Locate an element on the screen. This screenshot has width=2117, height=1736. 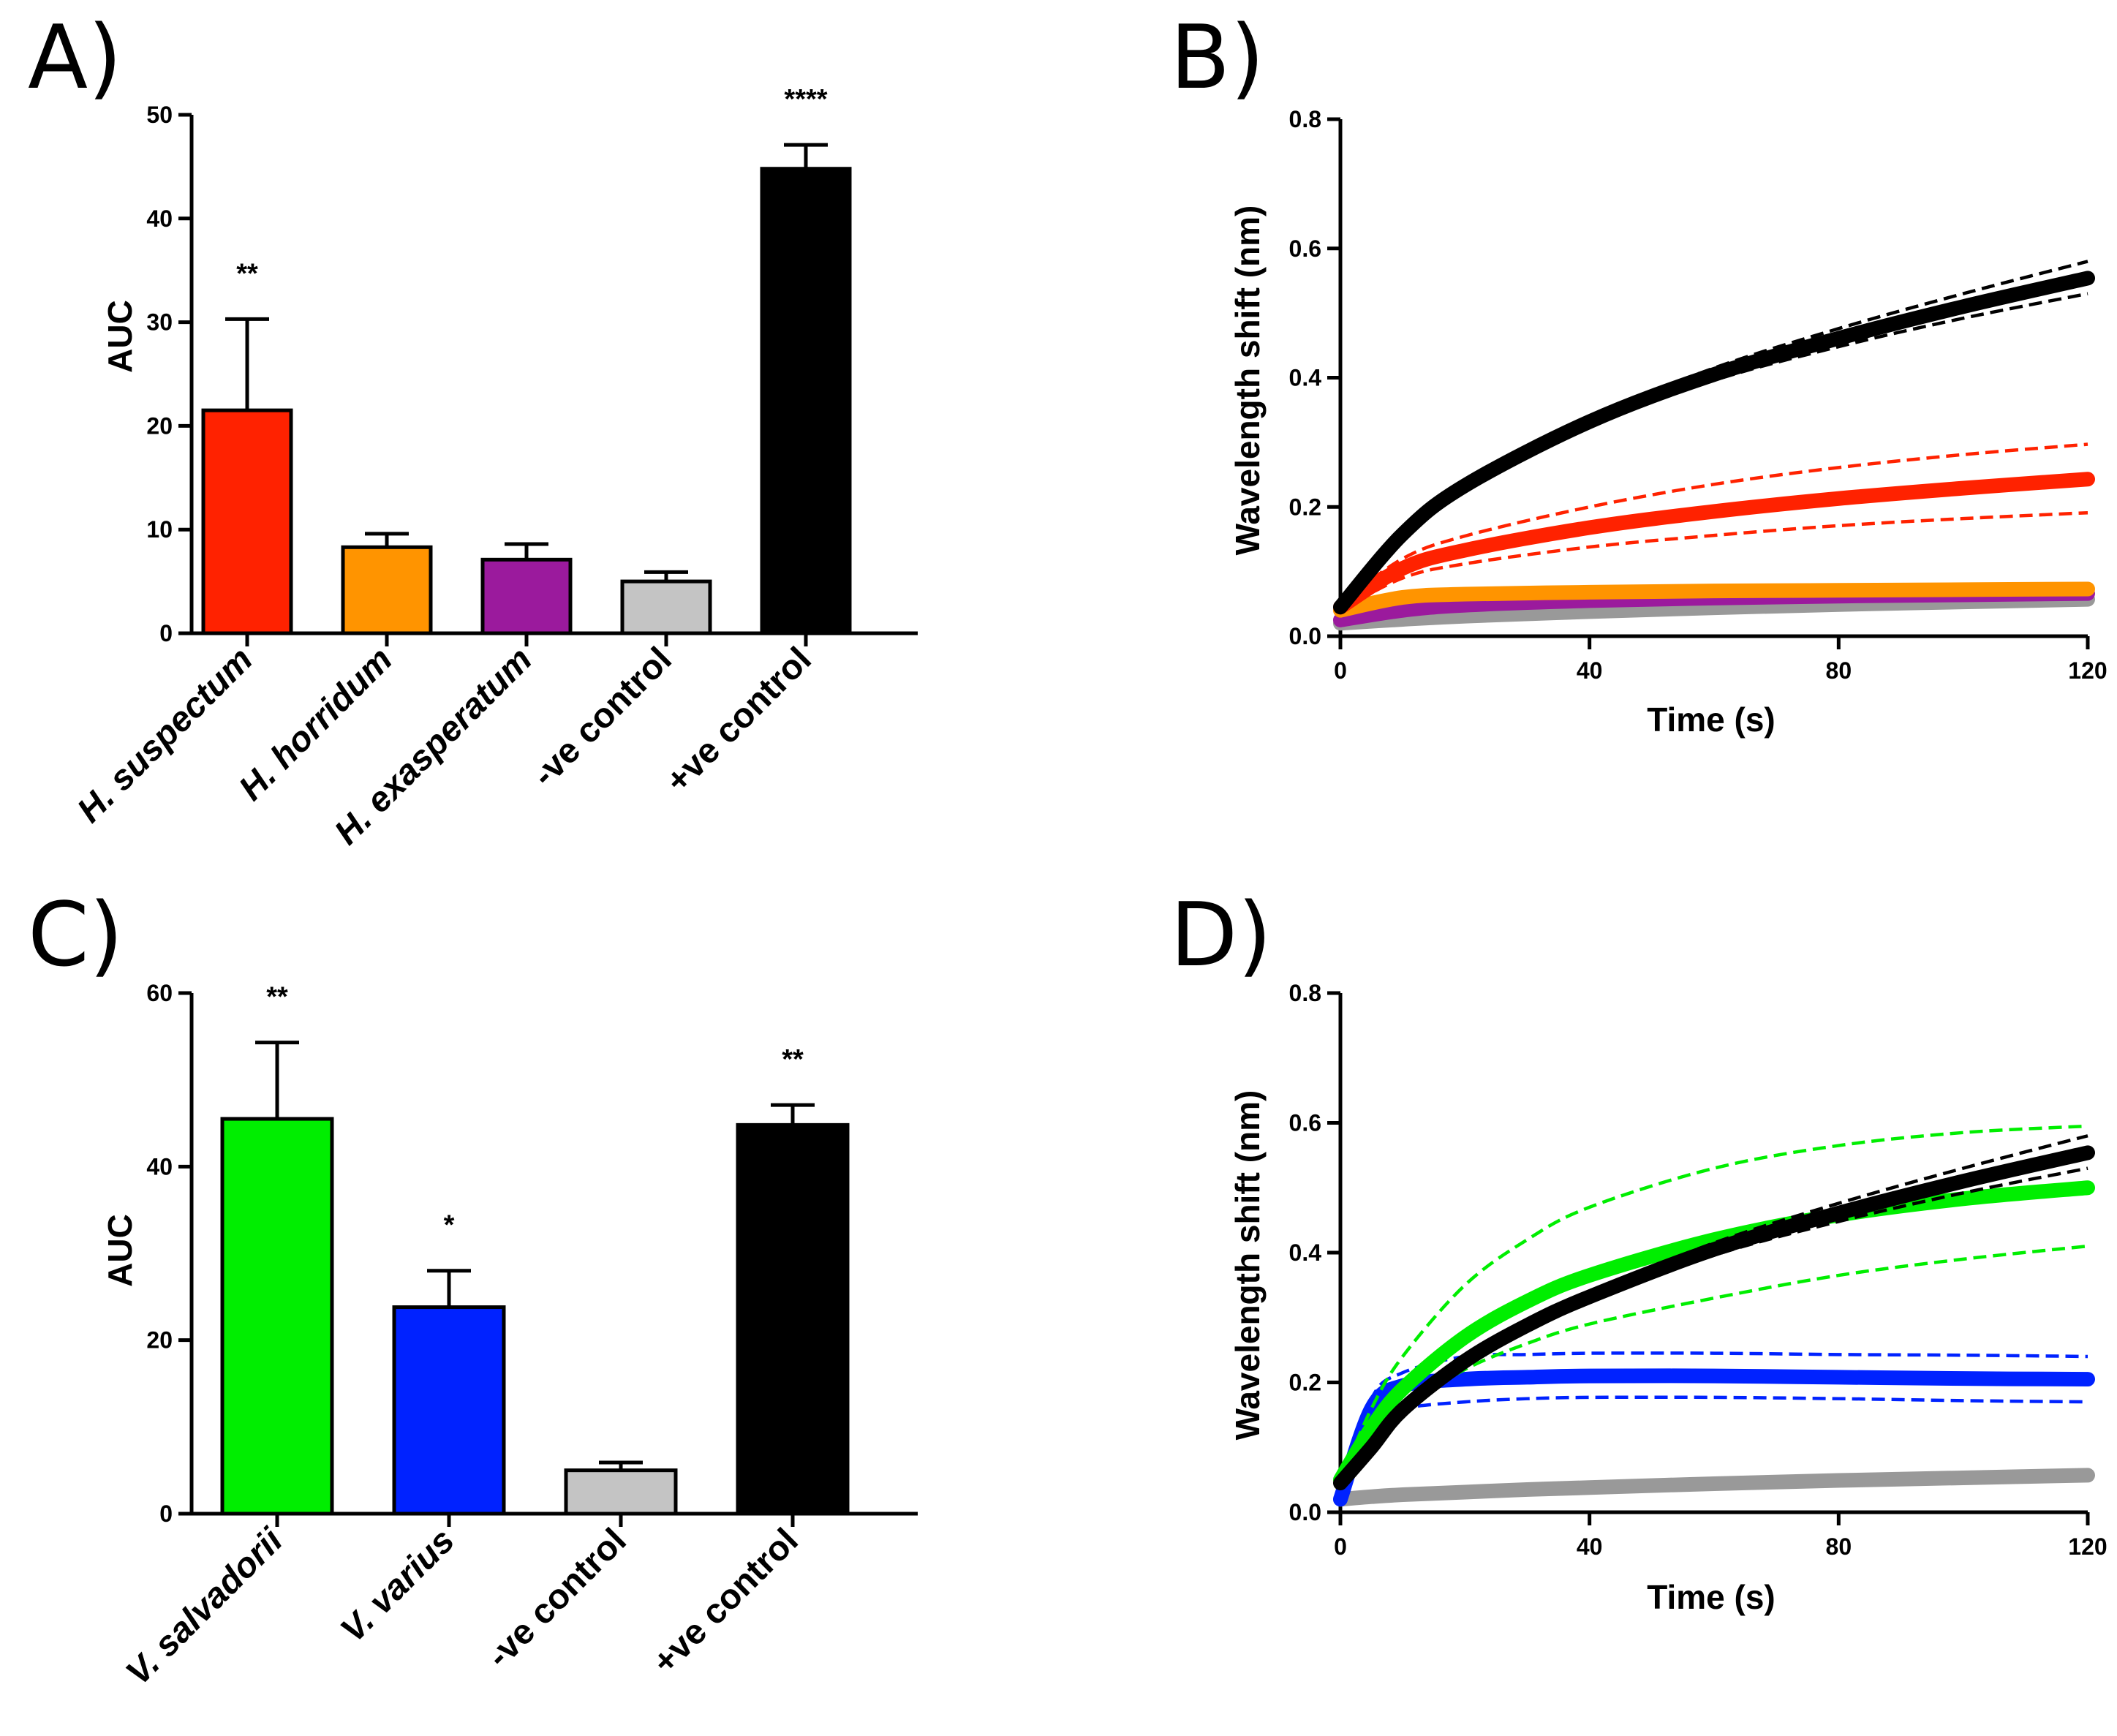
panel-a-y-axis-label: AUC is located at coordinates (120, 336).